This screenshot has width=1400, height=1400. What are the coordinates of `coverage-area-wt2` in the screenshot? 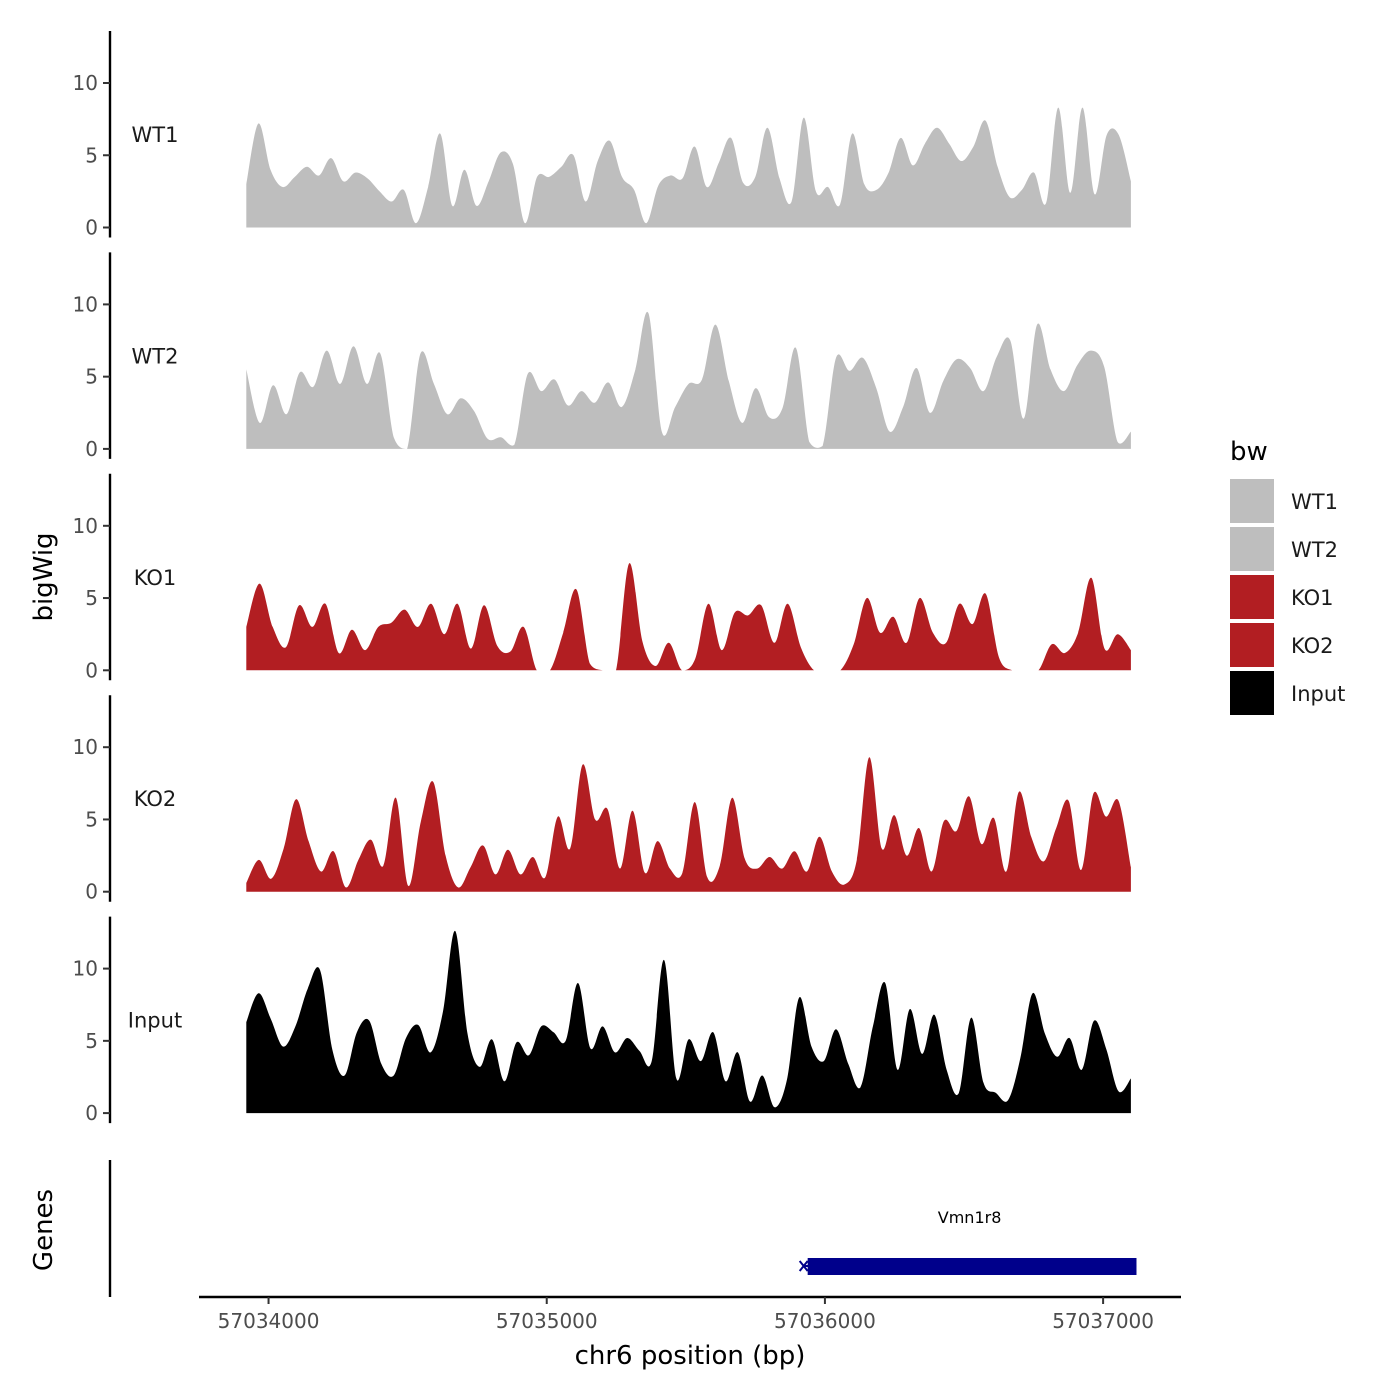 It's located at (688, 380).